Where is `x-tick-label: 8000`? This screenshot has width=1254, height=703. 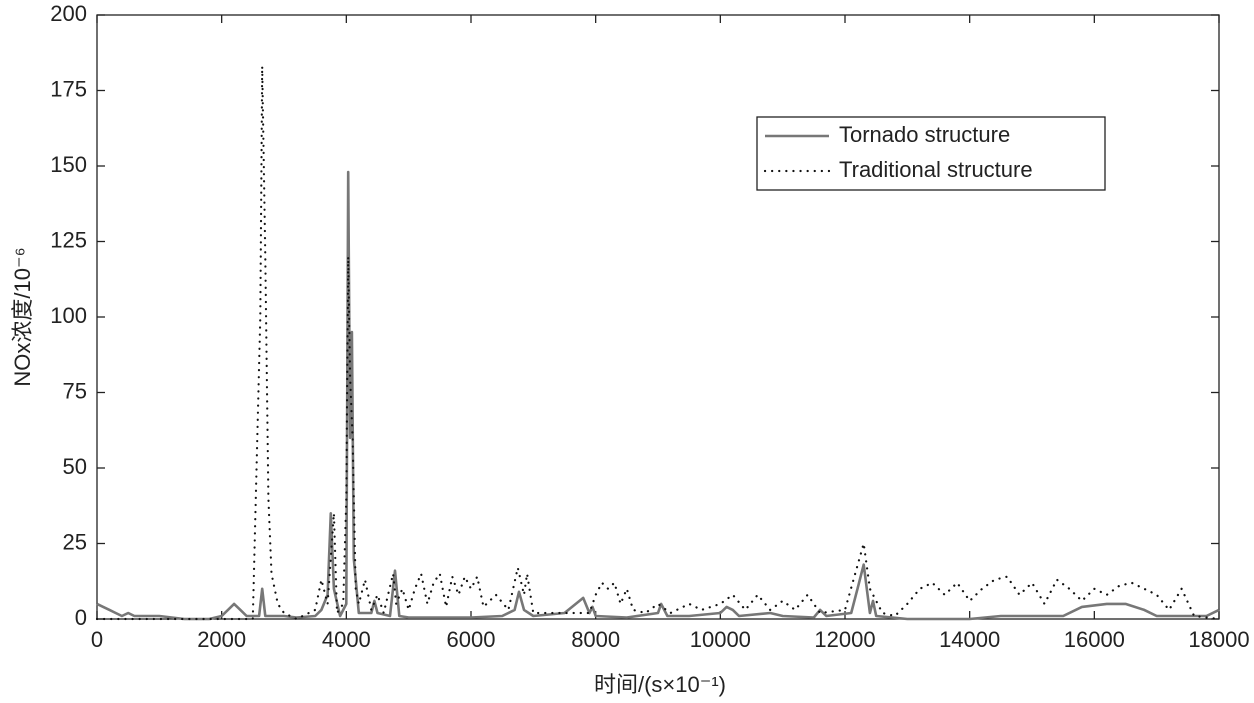 x-tick-label: 8000 is located at coordinates (595, 639).